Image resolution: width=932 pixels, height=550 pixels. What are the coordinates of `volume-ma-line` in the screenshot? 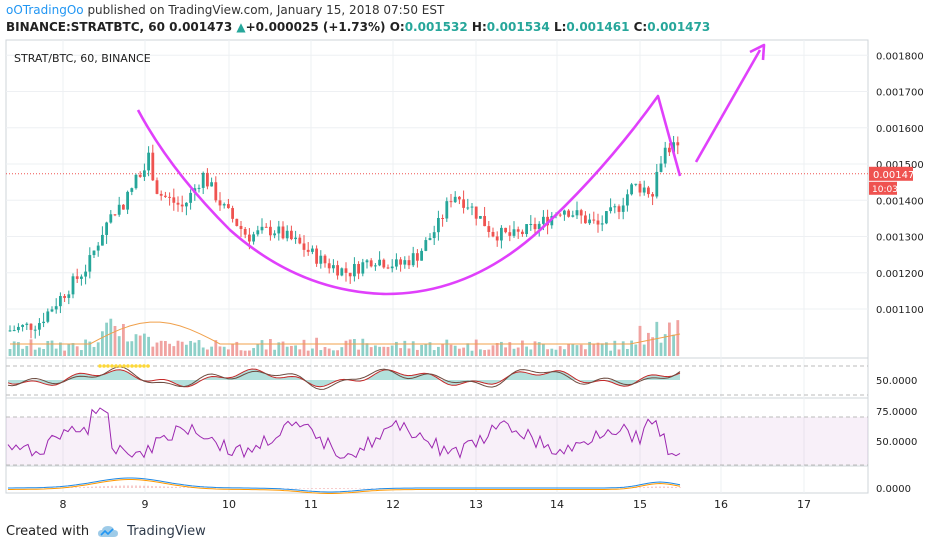 It's located at (345, 333).